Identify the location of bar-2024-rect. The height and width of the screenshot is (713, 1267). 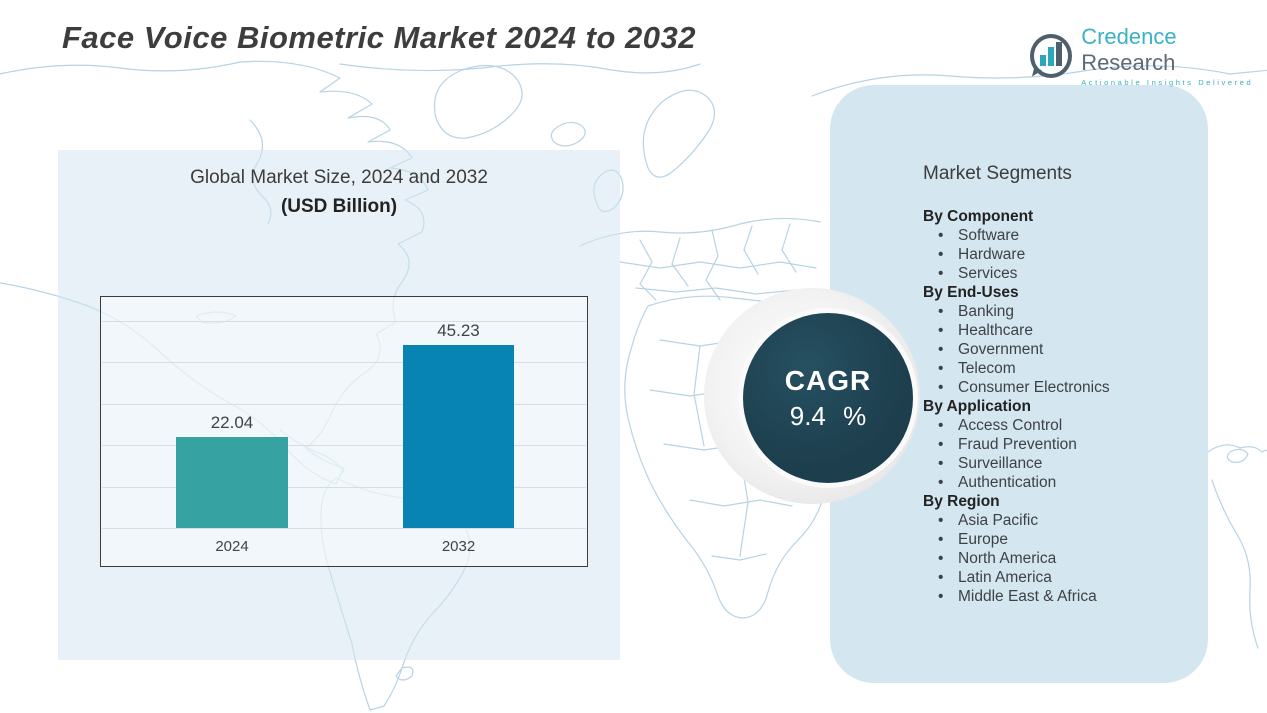
(232, 482).